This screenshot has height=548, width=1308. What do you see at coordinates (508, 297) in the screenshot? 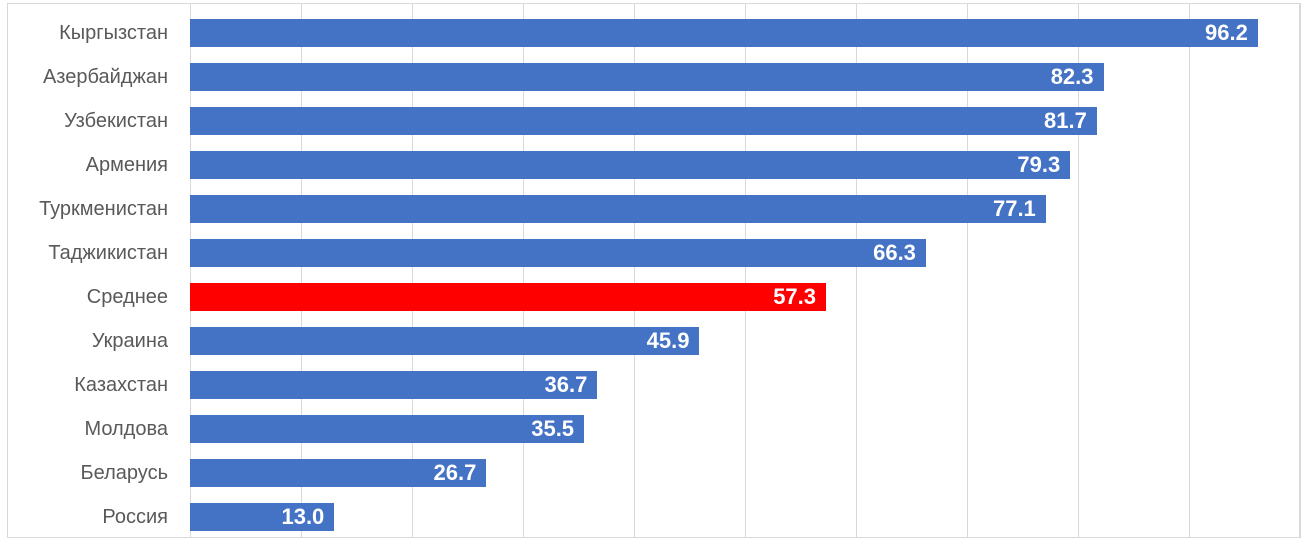
I see `bar-average-highlighted: 57.3` at bounding box center [508, 297].